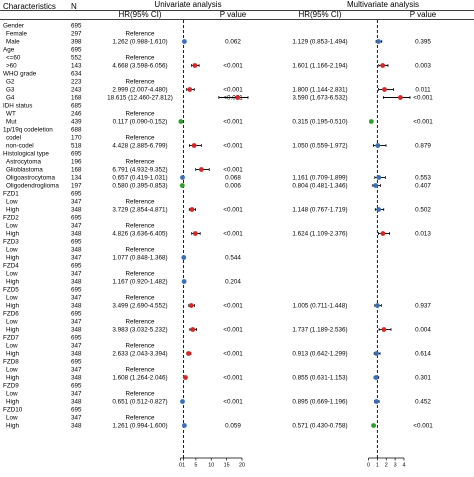 The width and height of the screenshot is (474, 477). What do you see at coordinates (139, 146) in the screenshot?
I see `univariate-hr-ci: 4.428 (2.885-6.799)` at bounding box center [139, 146].